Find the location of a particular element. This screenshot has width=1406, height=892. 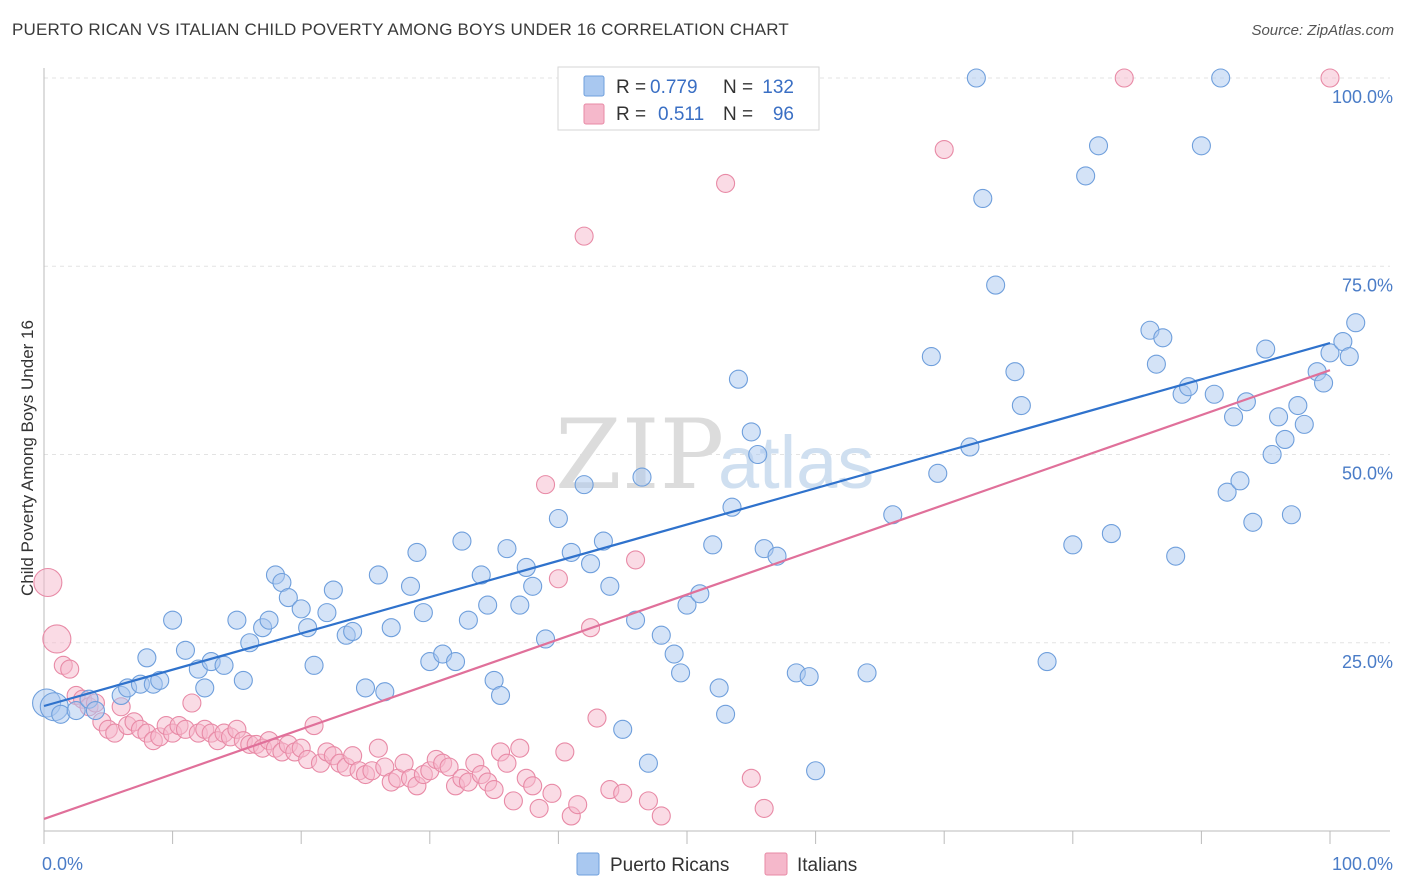

y-tick-label: 75.0% is located at coordinates (1367, 285).